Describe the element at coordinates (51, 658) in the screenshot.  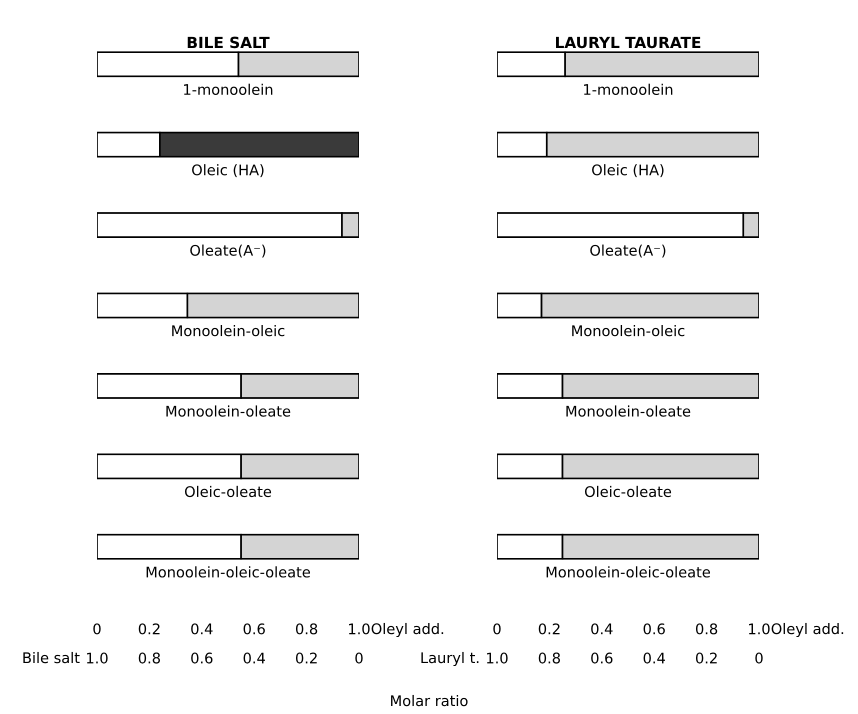
I see `x2-axis-title: Bile salt` at that location.